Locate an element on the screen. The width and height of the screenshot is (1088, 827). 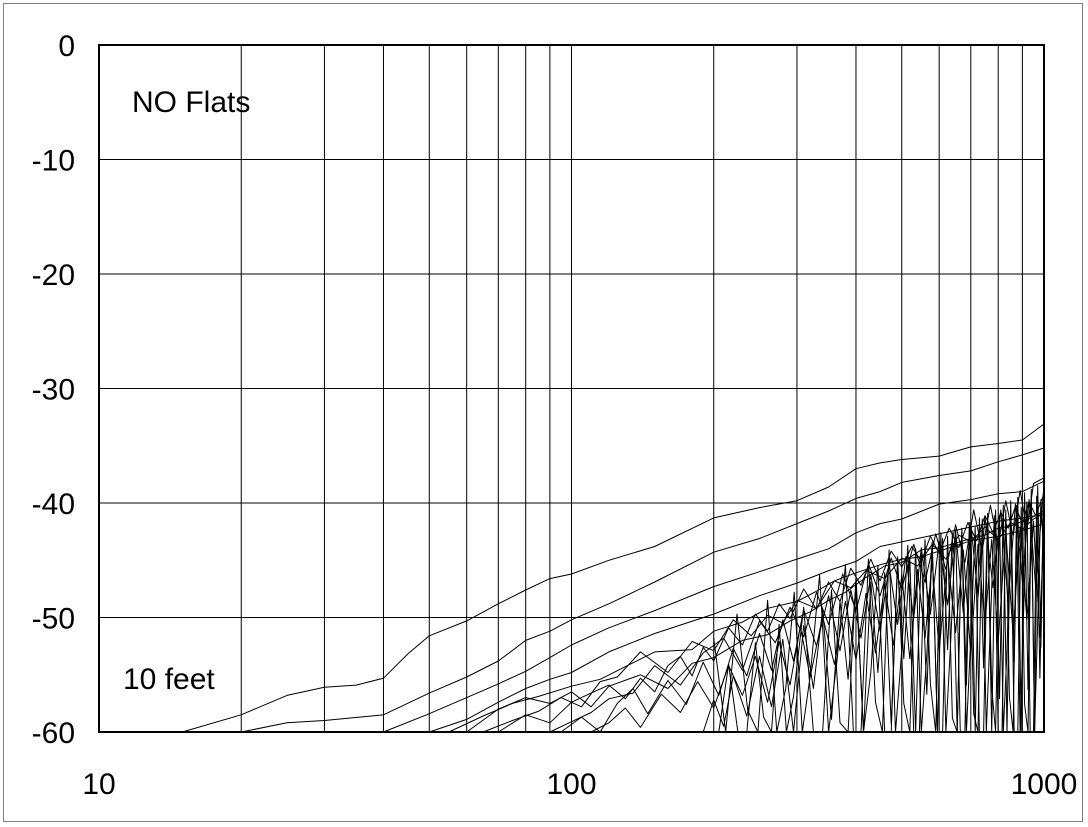
x-tick-label: 1000 is located at coordinates (1044, 784).